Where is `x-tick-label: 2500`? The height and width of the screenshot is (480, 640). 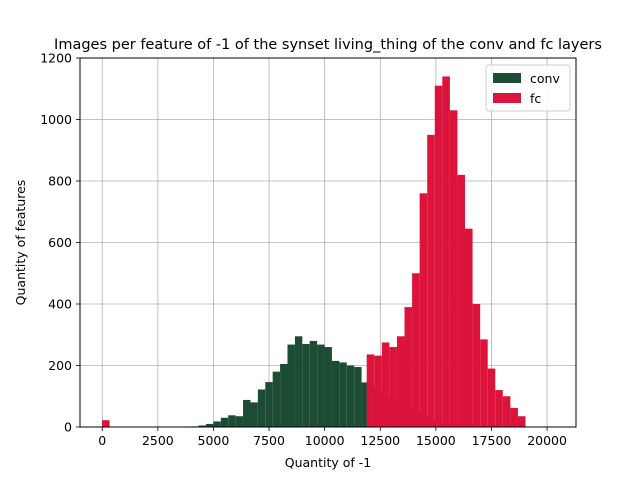
x-tick-label: 2500 is located at coordinates (158, 440).